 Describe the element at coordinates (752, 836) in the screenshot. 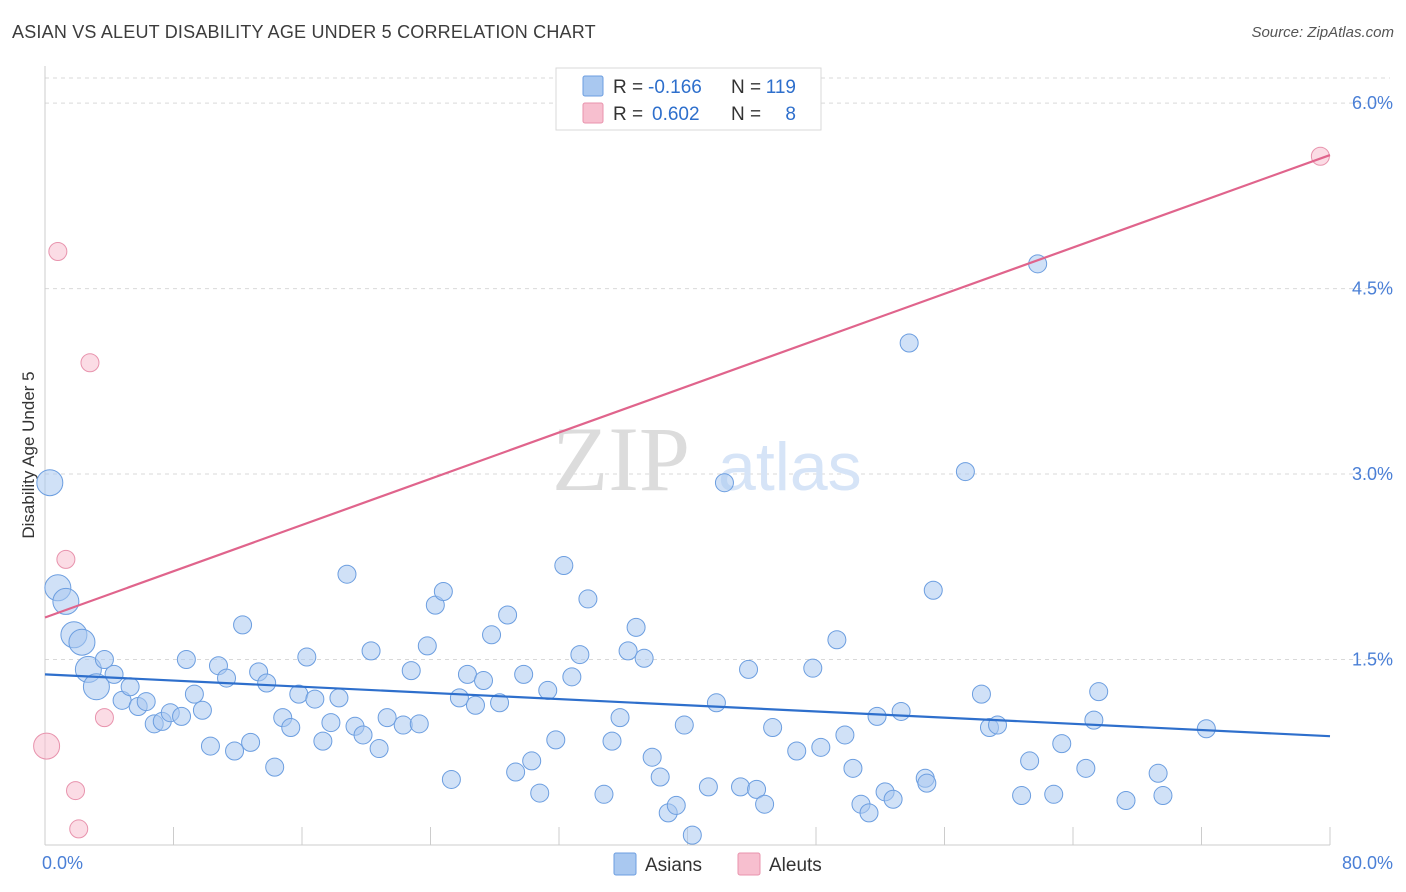

I see `x-ticks` at that location.